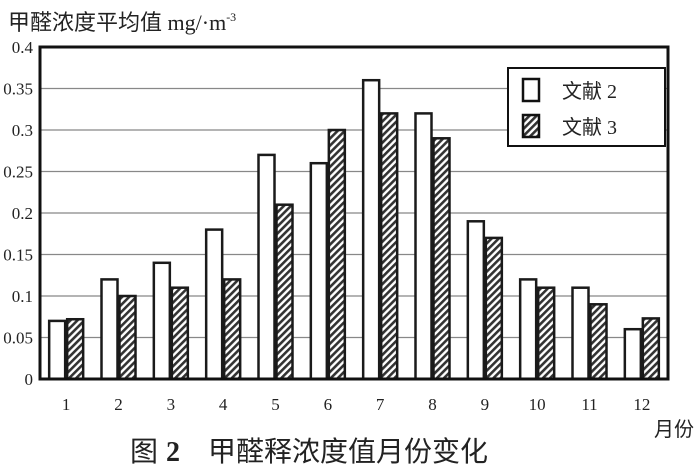 The height and width of the screenshot is (473, 700). Describe the element at coordinates (23, 47) in the screenshot. I see `y-tick-label: 0.4` at that location.